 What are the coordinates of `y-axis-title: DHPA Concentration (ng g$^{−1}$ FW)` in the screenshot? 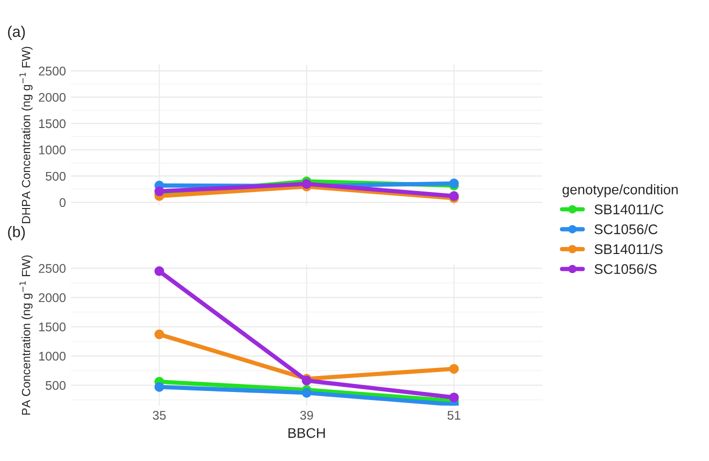 It's located at (26, 135).